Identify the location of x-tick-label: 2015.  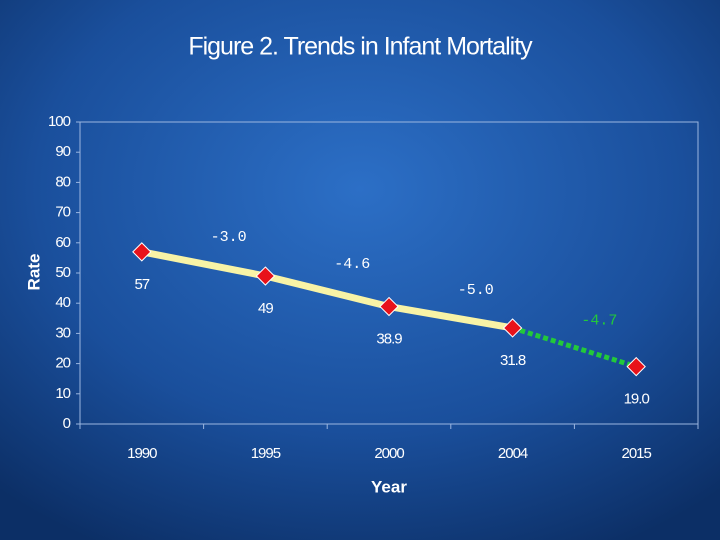
(637, 453).